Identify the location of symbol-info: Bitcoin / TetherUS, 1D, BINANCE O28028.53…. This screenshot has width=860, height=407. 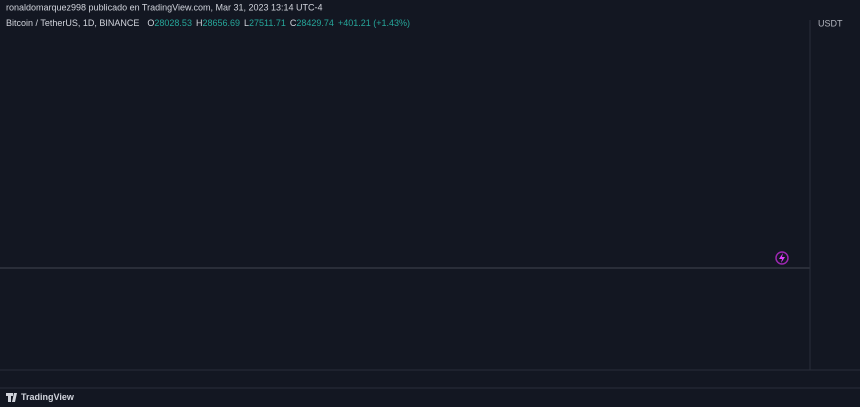
(208, 23).